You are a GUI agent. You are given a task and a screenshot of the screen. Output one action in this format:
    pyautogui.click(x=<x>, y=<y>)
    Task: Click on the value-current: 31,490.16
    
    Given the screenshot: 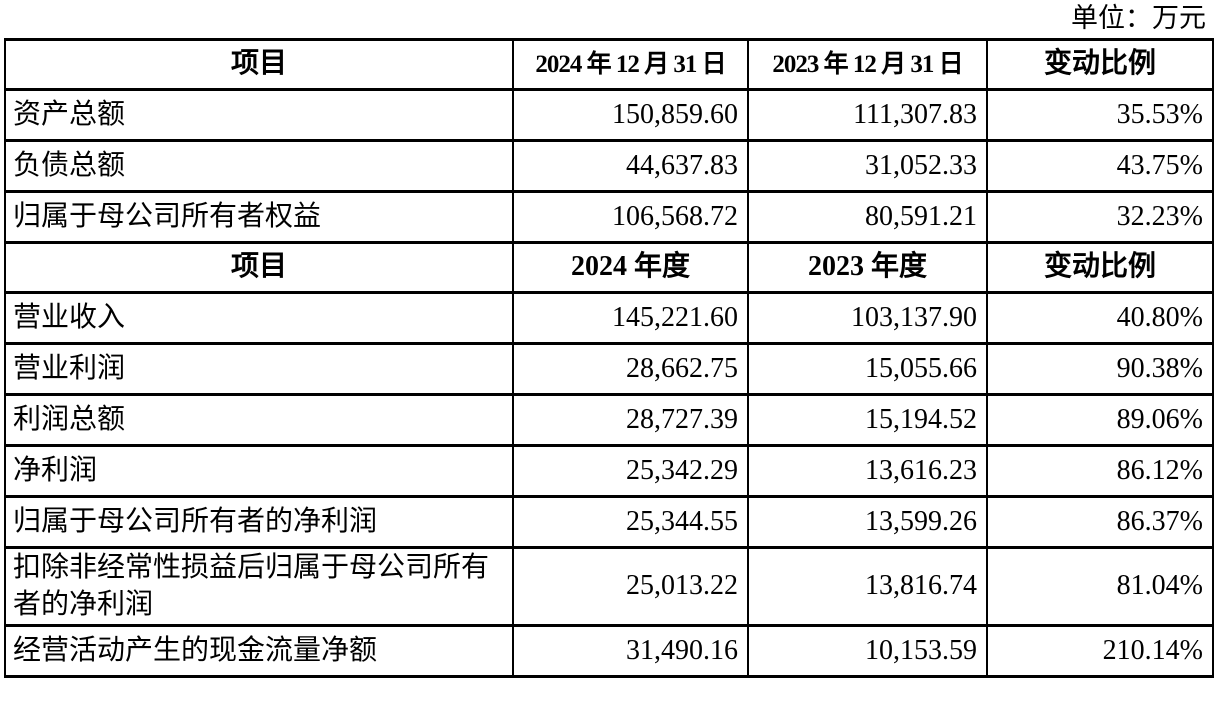 What is the action you would take?
    pyautogui.click(x=630, y=651)
    